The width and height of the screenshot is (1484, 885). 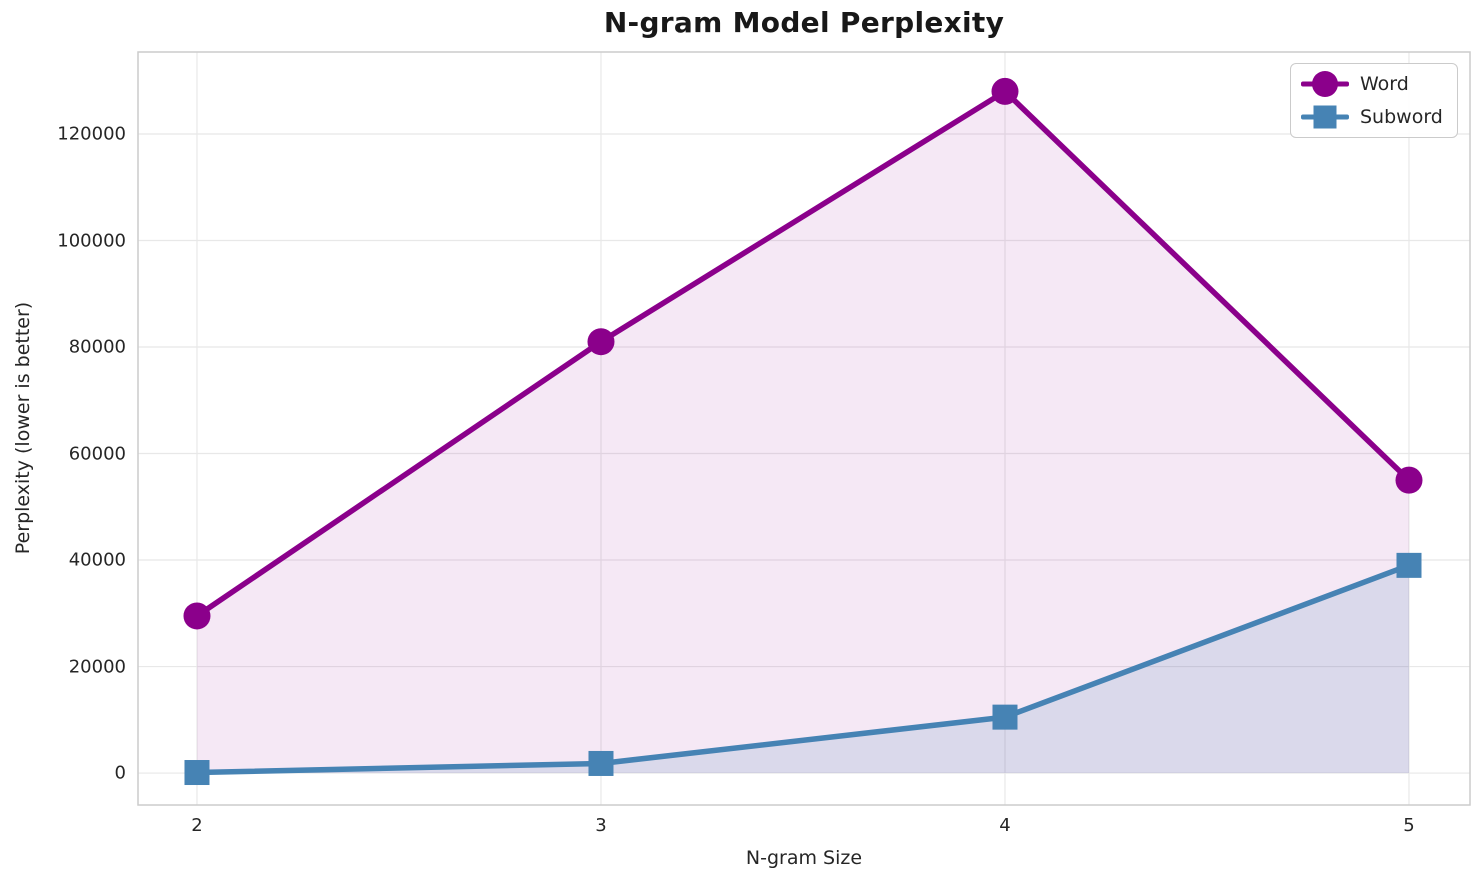 I want to click on y-tick-label: 120000, so click(x=91, y=134).